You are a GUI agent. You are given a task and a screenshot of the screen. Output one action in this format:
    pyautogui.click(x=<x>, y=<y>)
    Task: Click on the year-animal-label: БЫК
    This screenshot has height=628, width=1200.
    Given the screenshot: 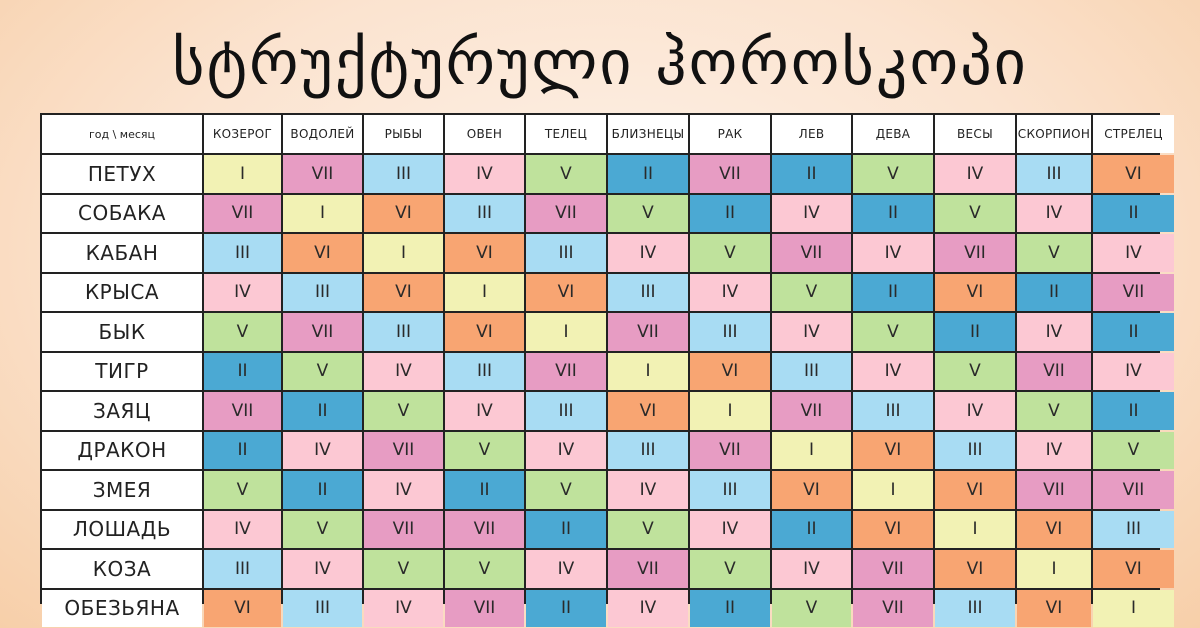 What is the action you would take?
    pyautogui.click(x=122, y=332)
    